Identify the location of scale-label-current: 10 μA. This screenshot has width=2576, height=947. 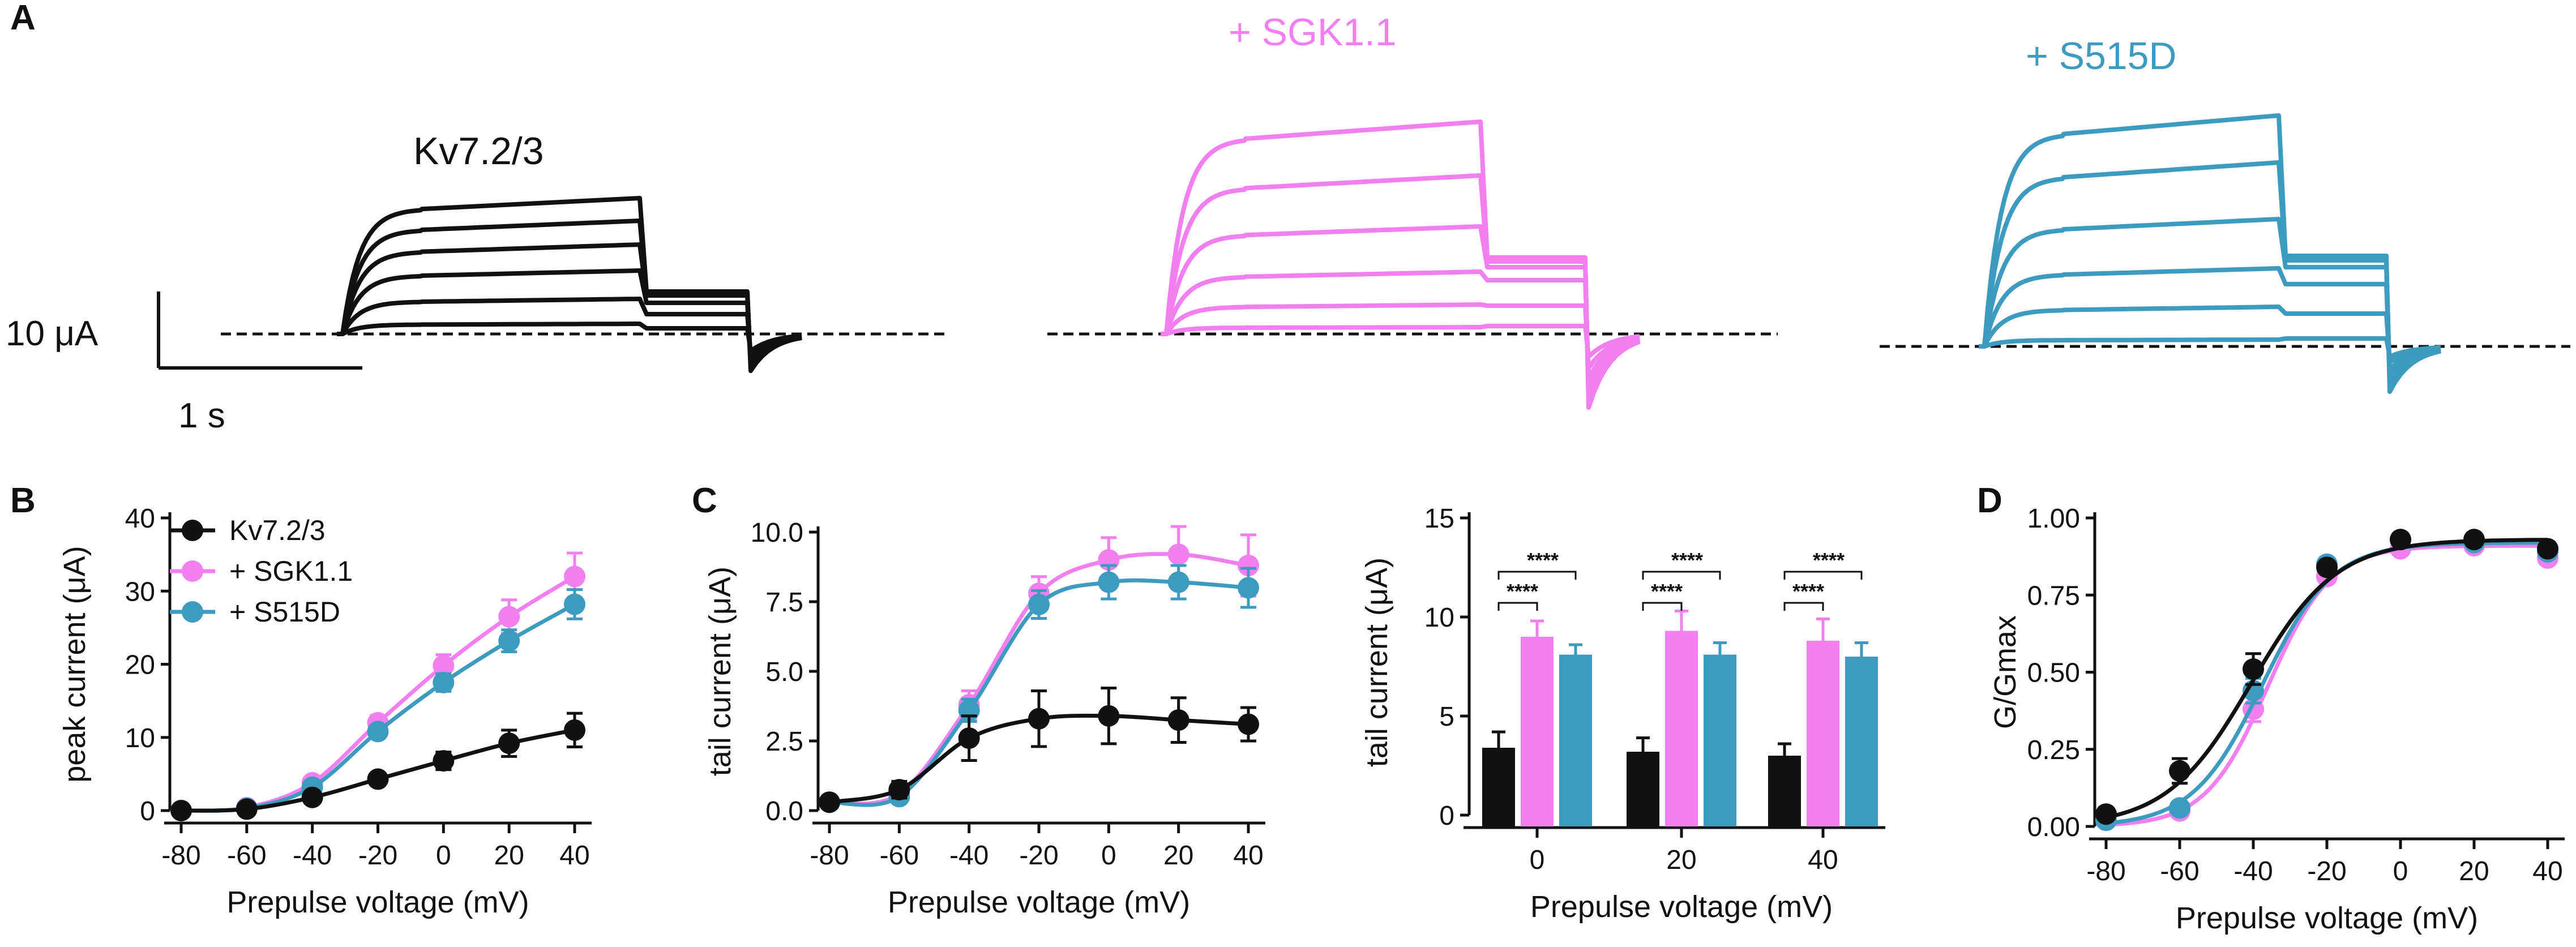
(52, 333).